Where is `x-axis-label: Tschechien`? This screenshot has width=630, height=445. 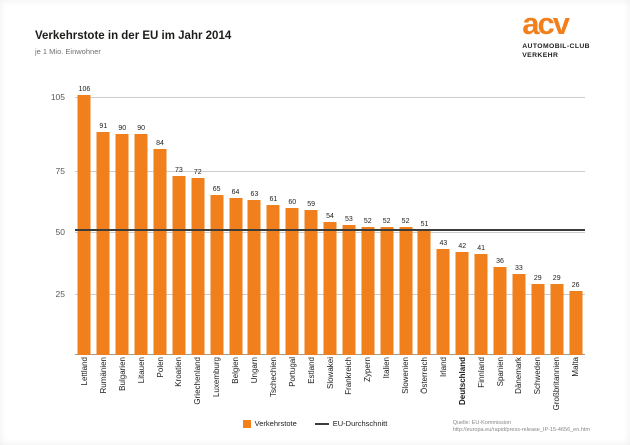
x-axis-label: Tschechien is located at coordinates (273, 377).